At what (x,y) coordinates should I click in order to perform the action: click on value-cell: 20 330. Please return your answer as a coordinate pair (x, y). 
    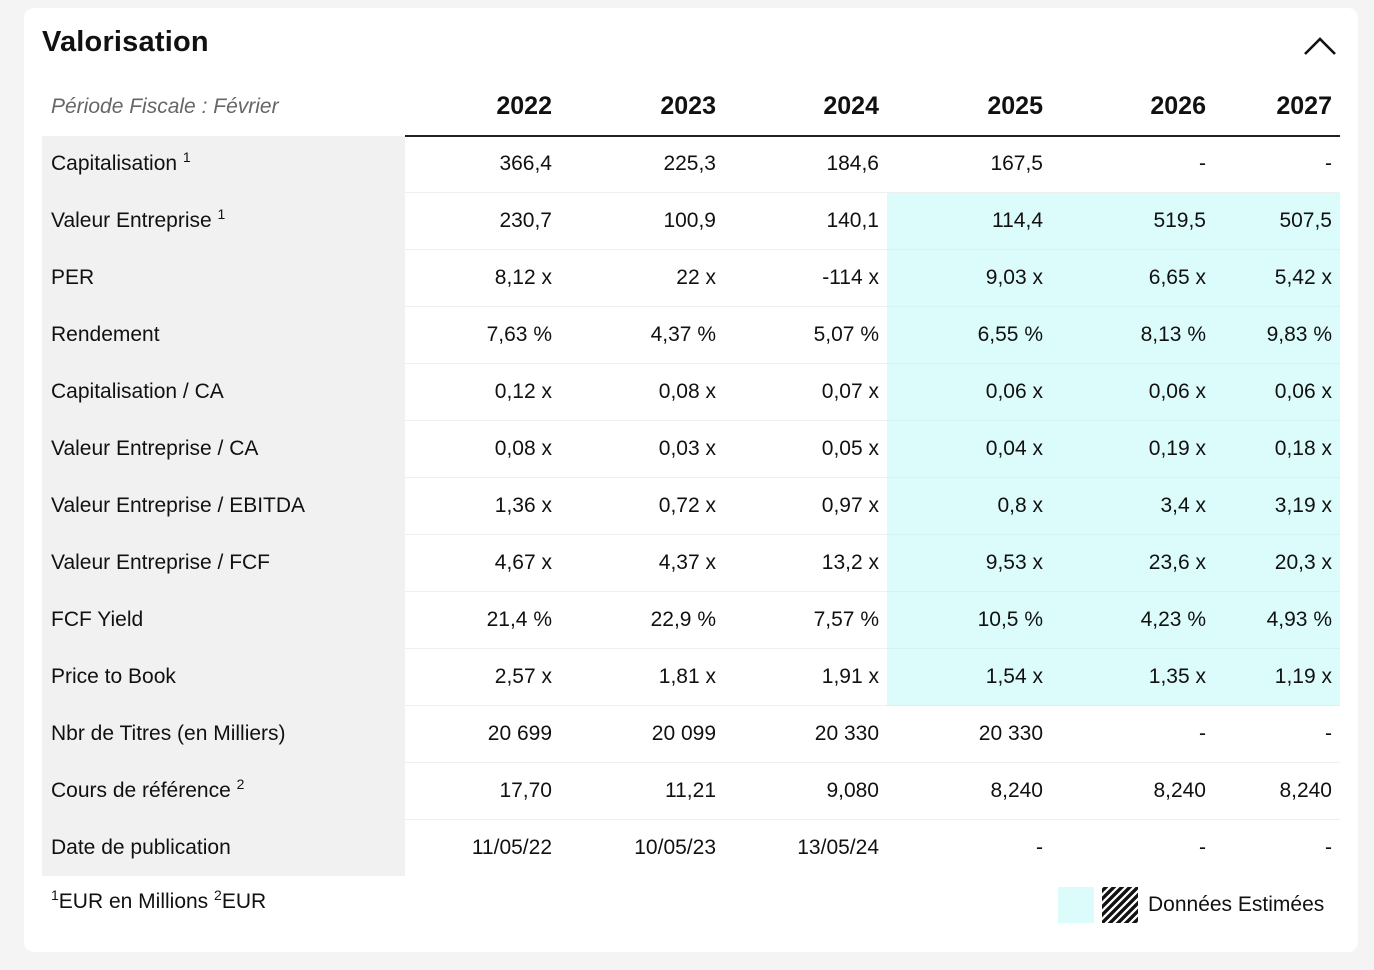
    Looking at the image, I should click on (969, 734).